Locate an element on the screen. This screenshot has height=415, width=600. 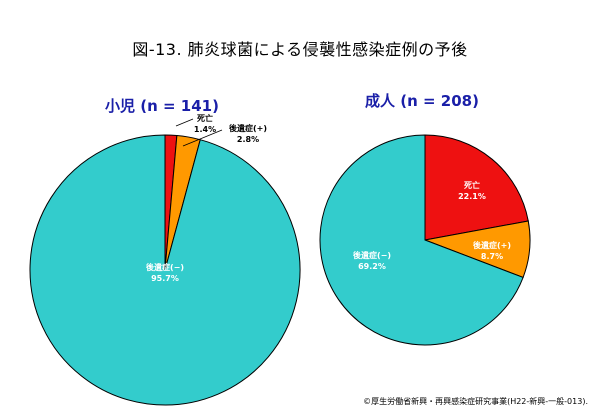
slice-label-1-0: 死亡 is located at coordinates (471, 185).